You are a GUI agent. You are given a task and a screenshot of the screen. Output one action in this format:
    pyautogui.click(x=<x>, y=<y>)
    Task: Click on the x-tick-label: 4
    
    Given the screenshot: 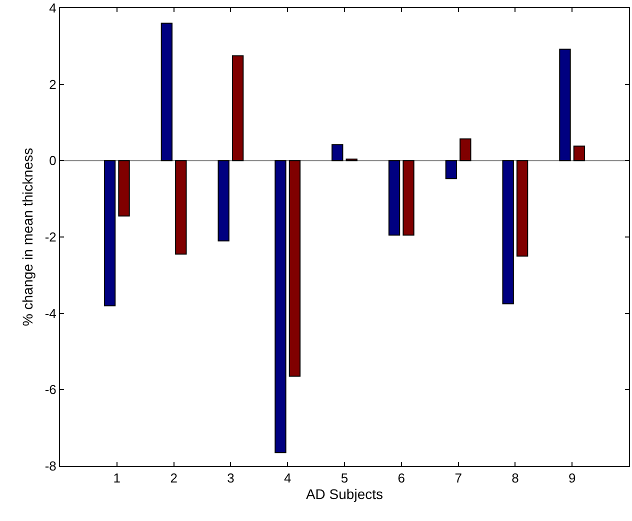 What is the action you would take?
    pyautogui.click(x=288, y=478)
    